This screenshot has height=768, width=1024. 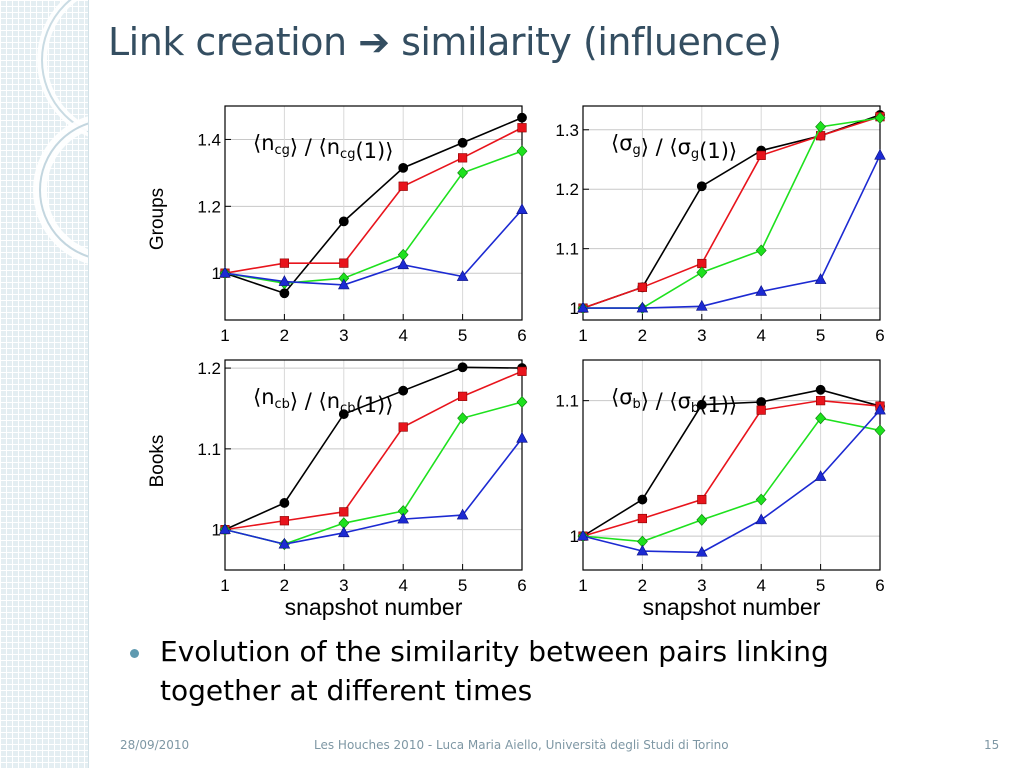 I want to click on formula-part: ⟩ / ⟨σ, so click(x=666, y=401).